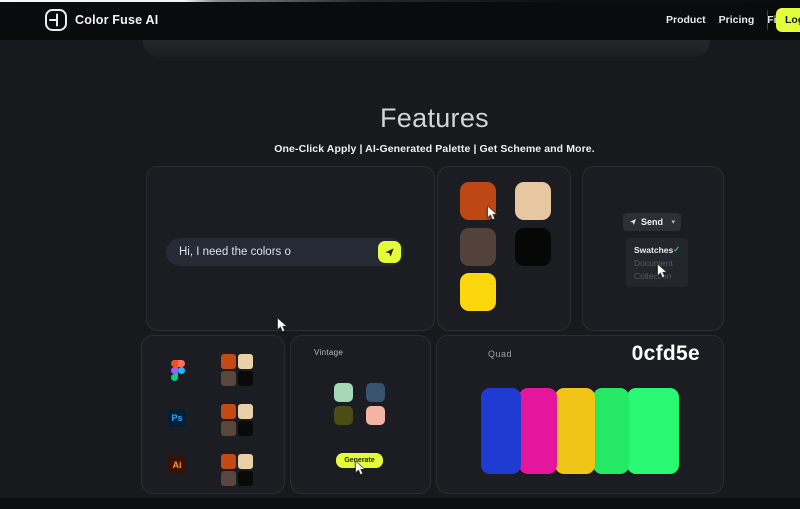  I want to click on menu-item-document: Document, so click(657, 262).